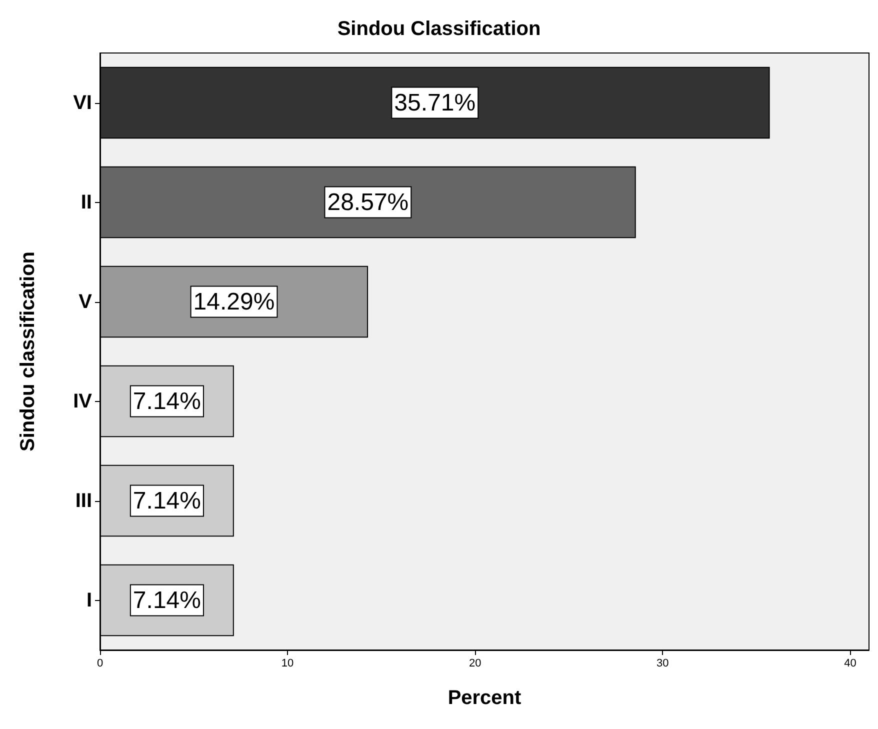 The height and width of the screenshot is (729, 878). Describe the element at coordinates (368, 202) in the screenshot. I see `data-label: 28.57%` at that location.